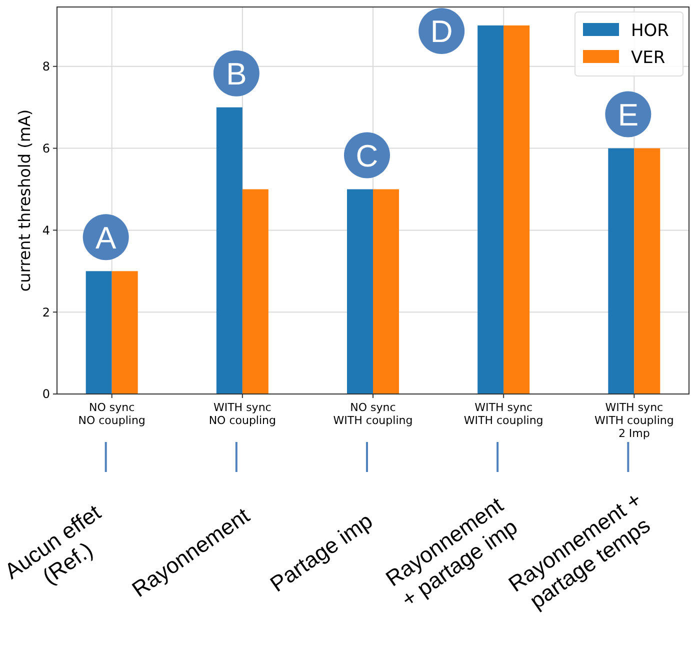  What do you see at coordinates (441, 32) in the screenshot?
I see `annotation: D` at bounding box center [441, 32].